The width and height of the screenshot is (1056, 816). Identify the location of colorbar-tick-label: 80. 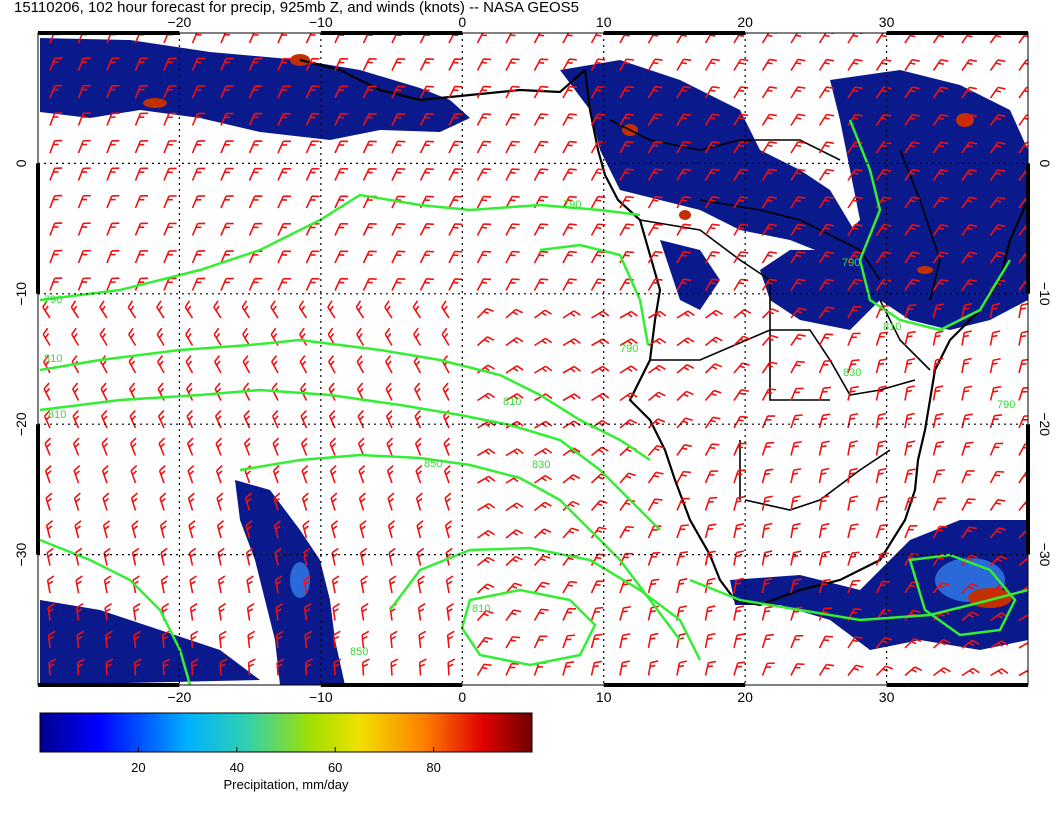
(433, 767).